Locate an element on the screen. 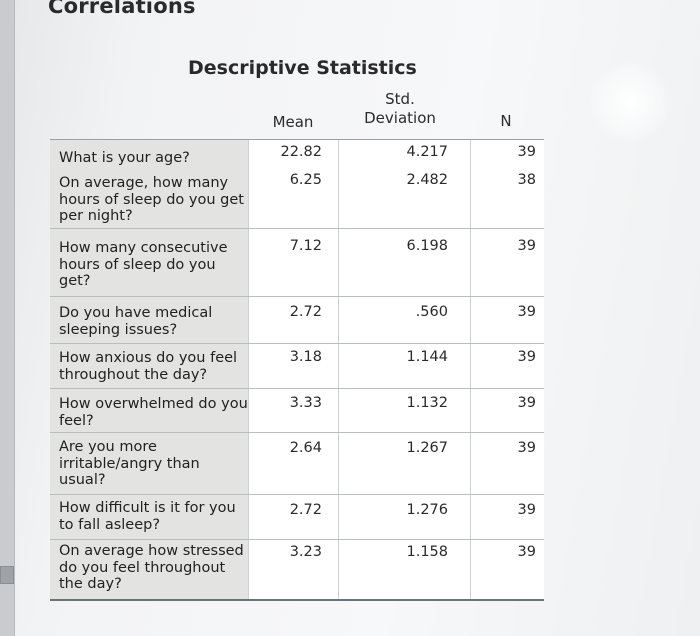 The width and height of the screenshot is (700, 636). mean-value: 3.23 is located at coordinates (305, 552).